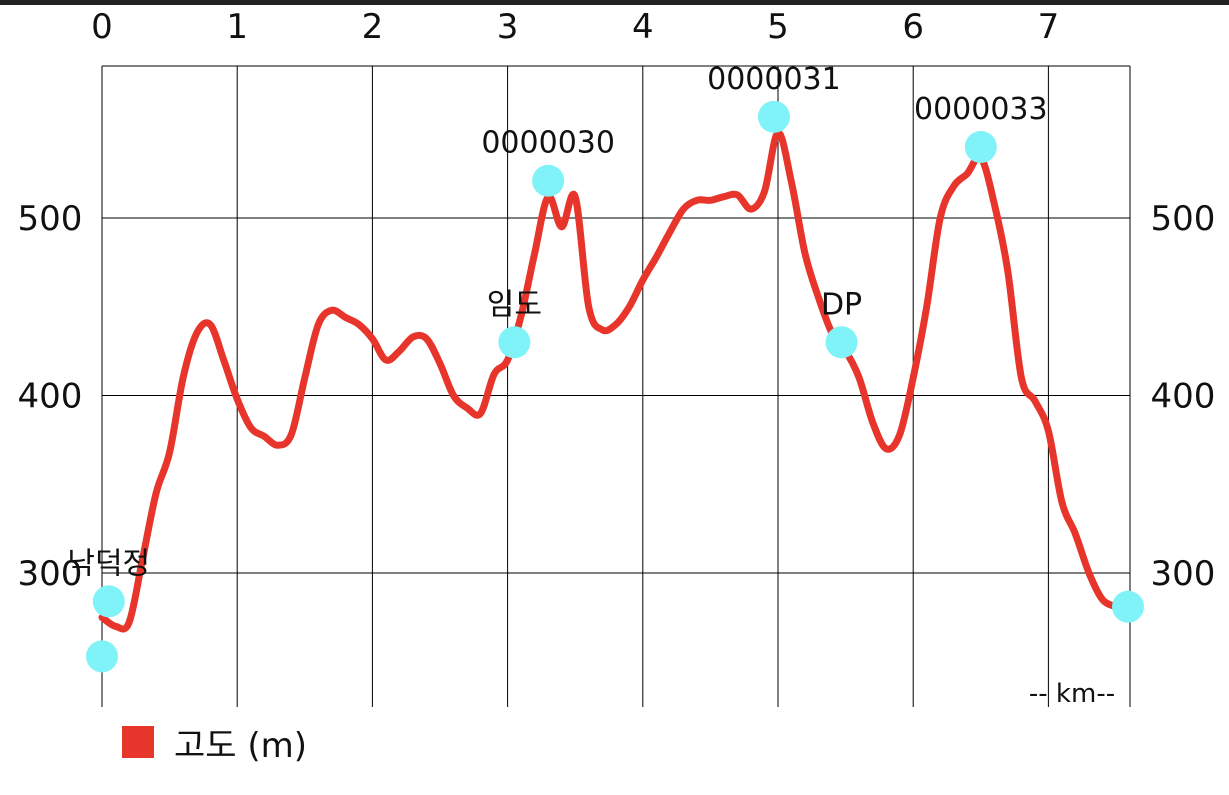  What do you see at coordinates (1072, 694) in the screenshot?
I see `x-axis-unit-label: -- km--` at bounding box center [1072, 694].